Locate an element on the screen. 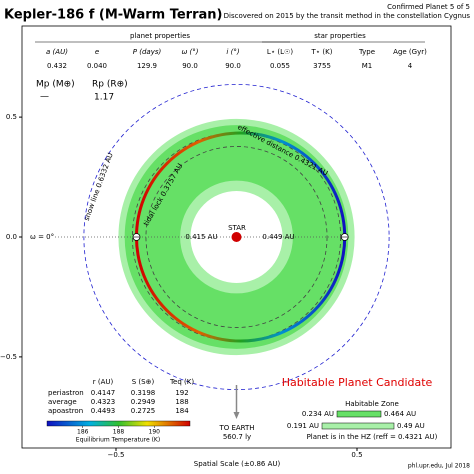 Image resolution: width=474 pixels, height=474 pixels. column-header: S (S⊕) is located at coordinates (143, 382).